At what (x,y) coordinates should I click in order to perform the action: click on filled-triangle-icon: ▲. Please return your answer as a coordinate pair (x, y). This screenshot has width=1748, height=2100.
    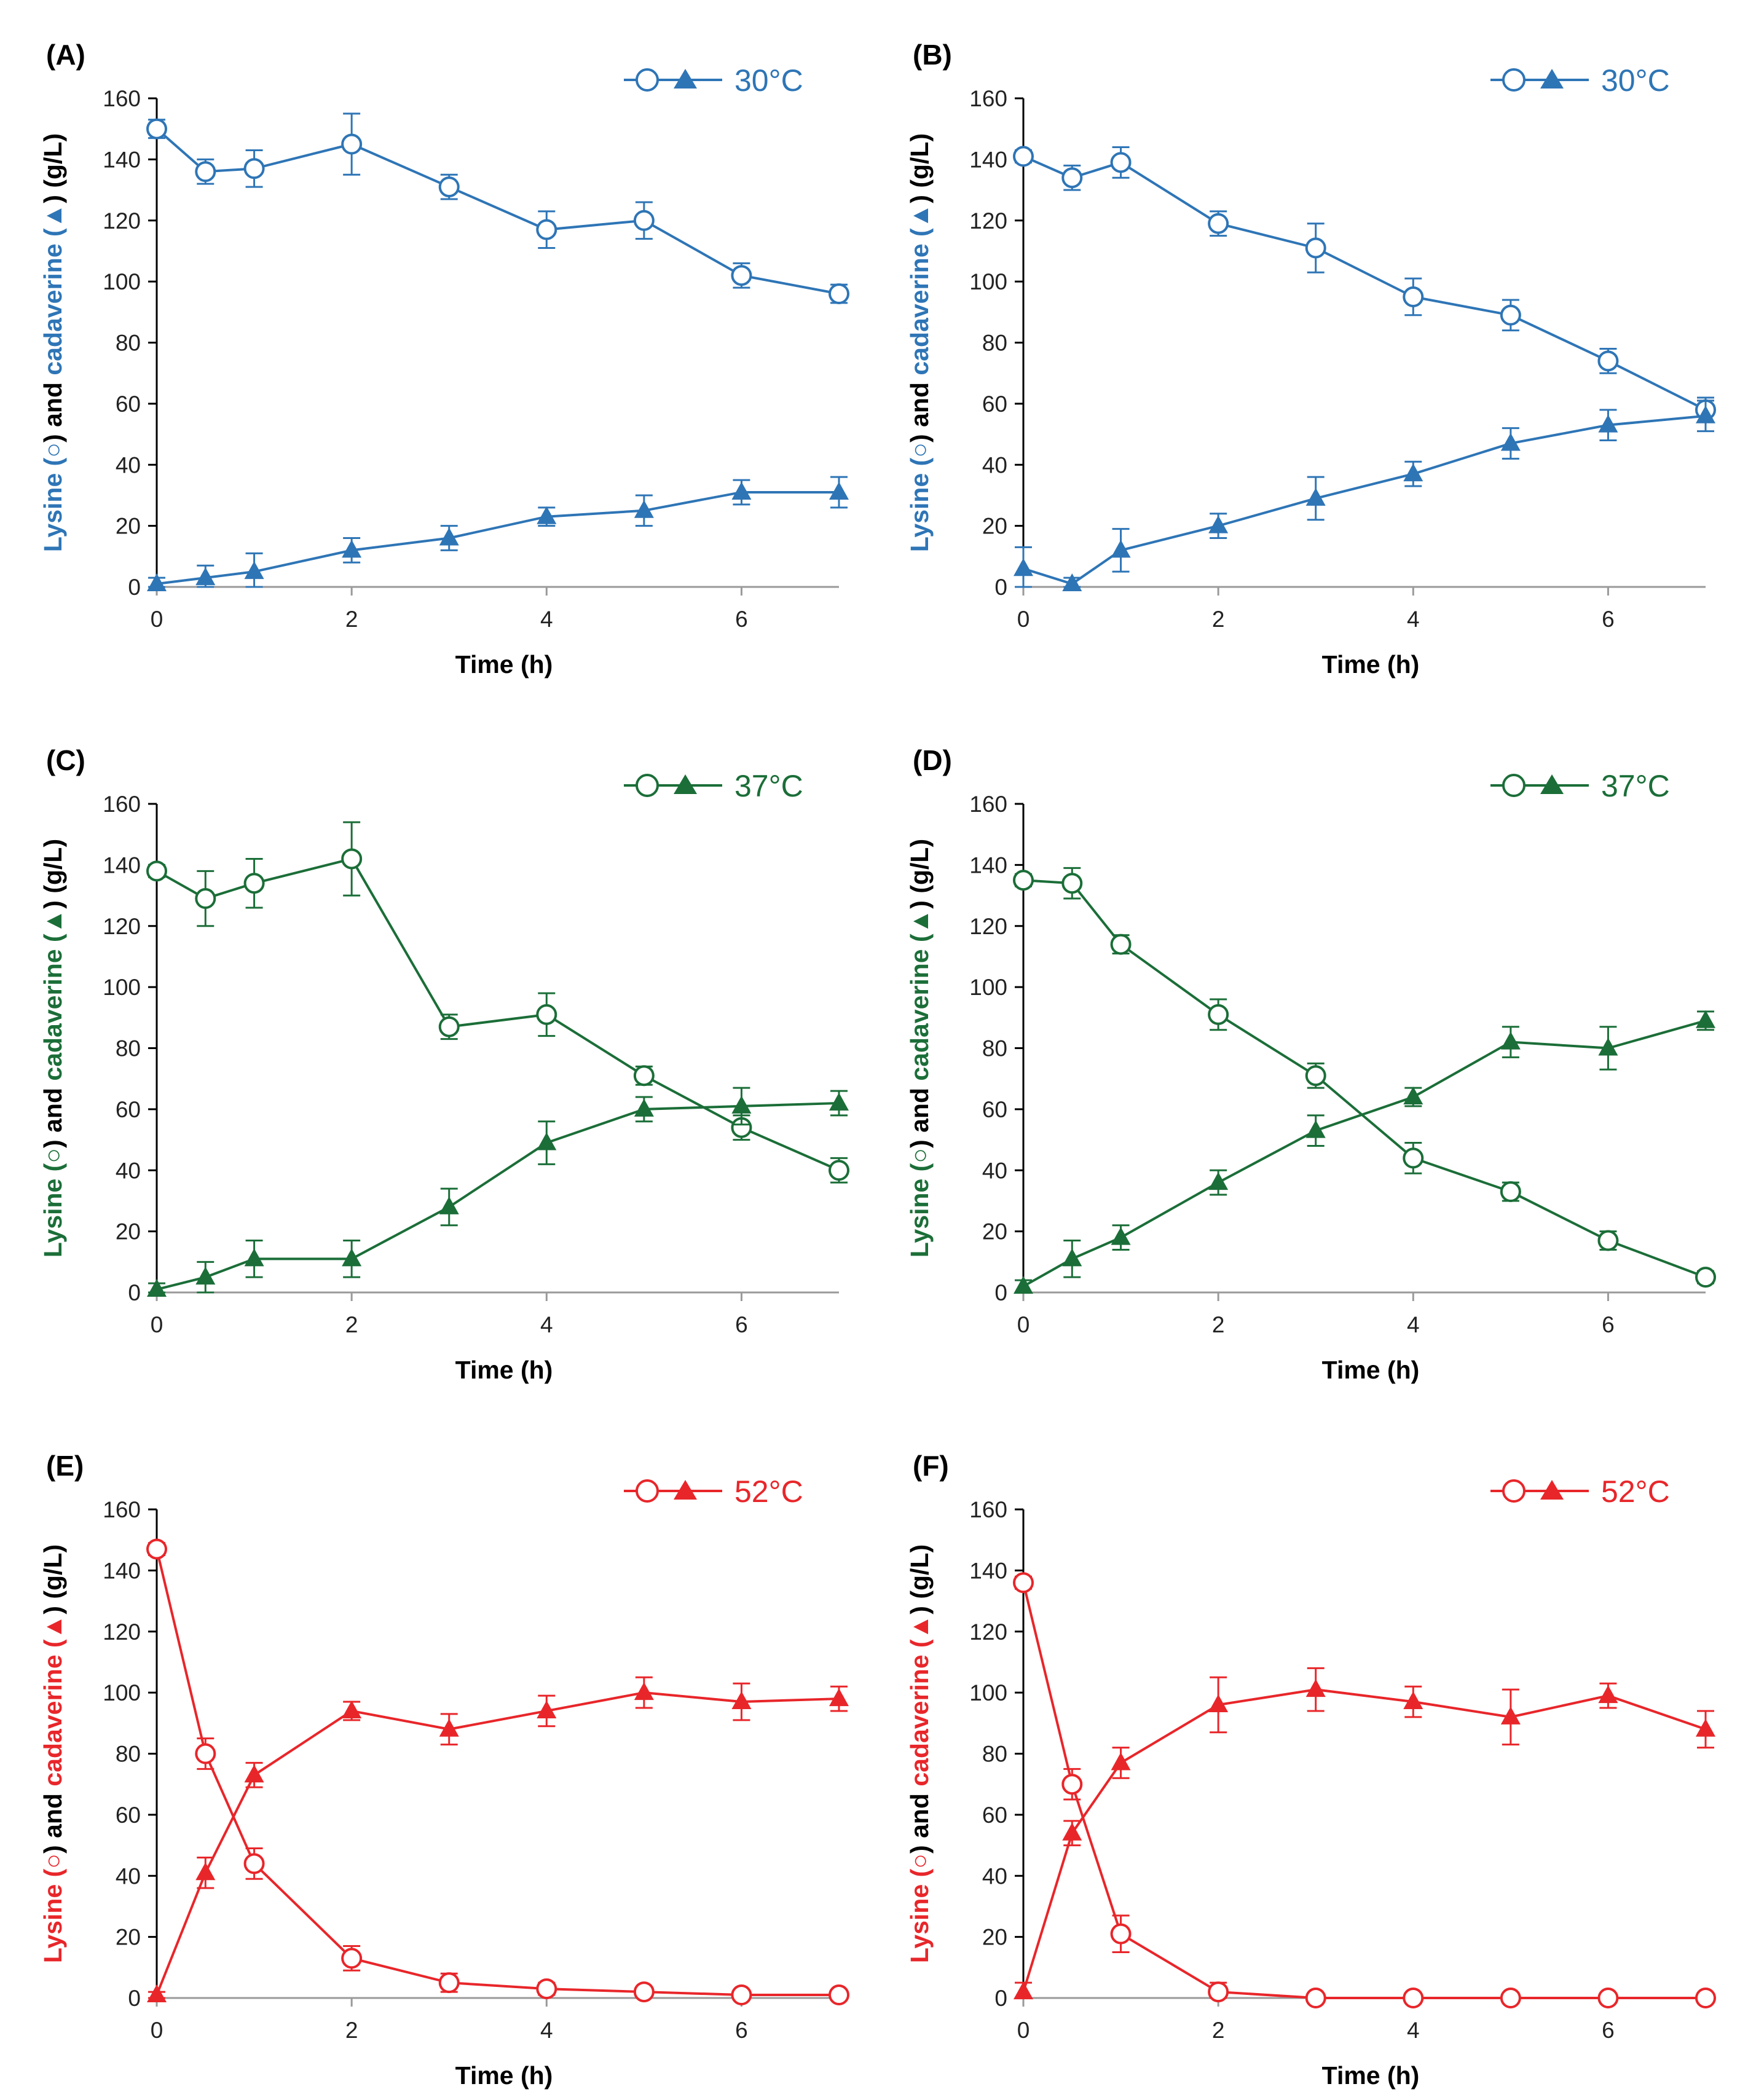
    Looking at the image, I should click on (53, 1627).